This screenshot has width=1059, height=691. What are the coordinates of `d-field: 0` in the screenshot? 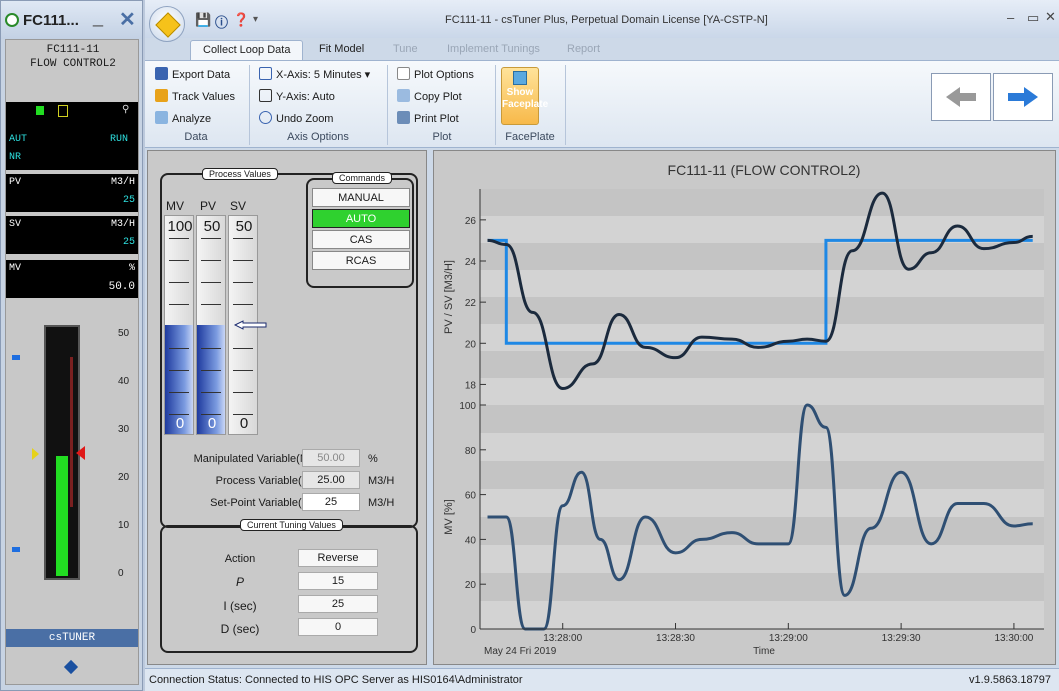 It's located at (338, 627).